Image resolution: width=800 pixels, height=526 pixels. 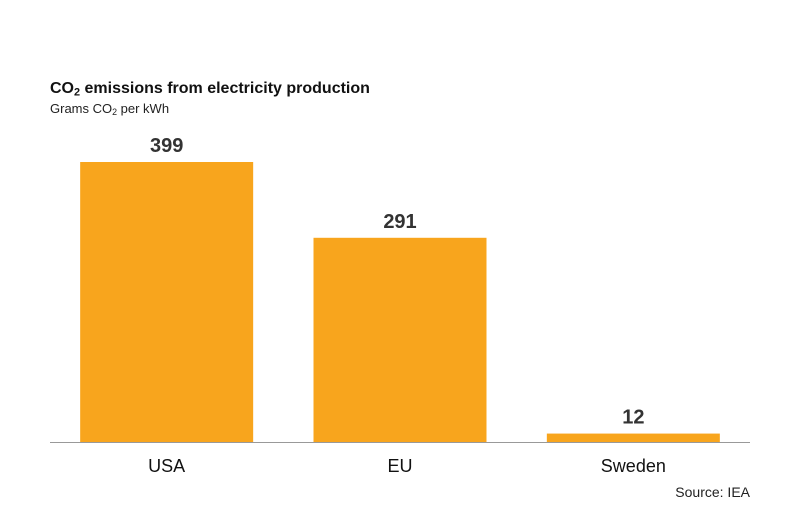 What do you see at coordinates (62, 88) in the screenshot?
I see `chart-title-prefix: CO` at bounding box center [62, 88].